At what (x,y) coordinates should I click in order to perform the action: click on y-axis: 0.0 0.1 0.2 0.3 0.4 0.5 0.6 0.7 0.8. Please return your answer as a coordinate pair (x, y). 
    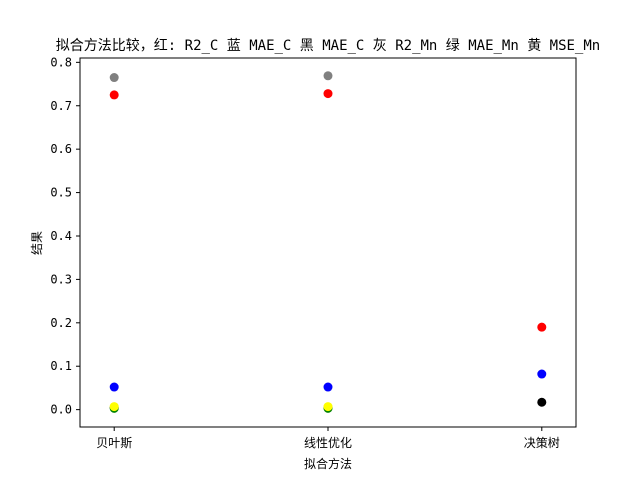
    Looking at the image, I should click on (65, 236).